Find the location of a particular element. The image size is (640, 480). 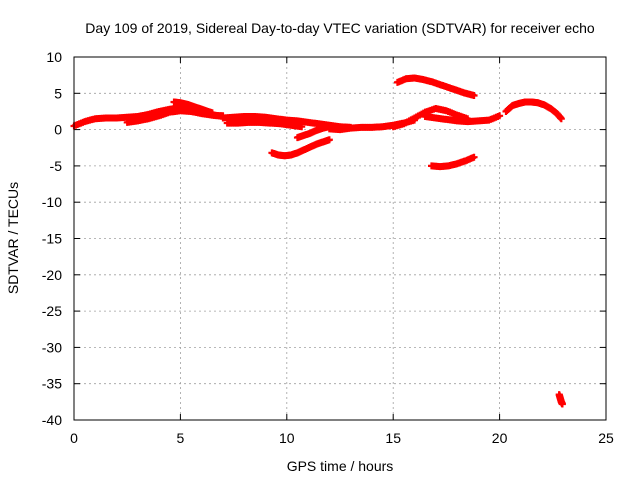

x-tick-label: 25 is located at coordinates (606, 438).